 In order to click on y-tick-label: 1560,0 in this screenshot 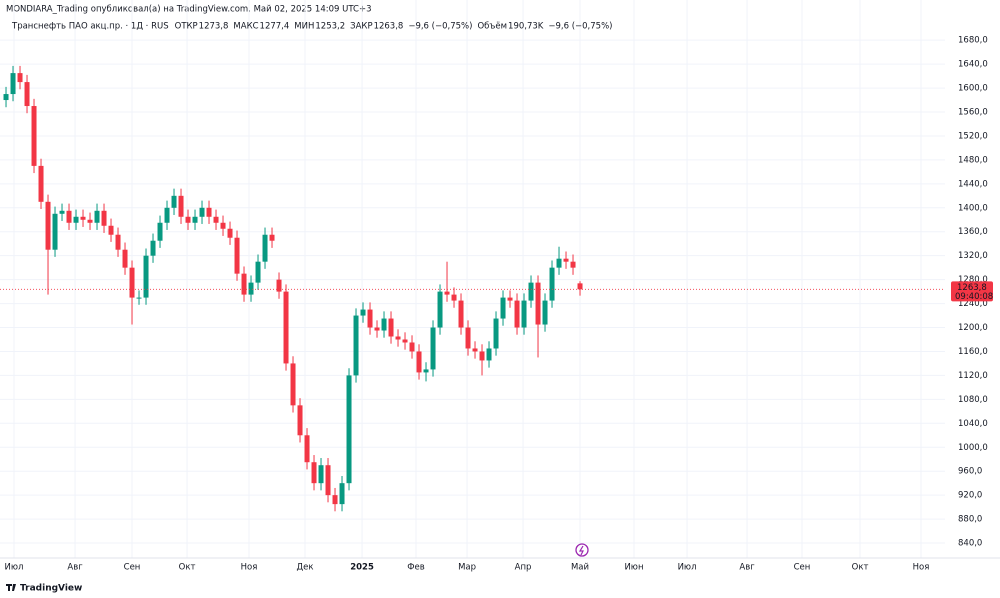, I will do `click(973, 113)`.